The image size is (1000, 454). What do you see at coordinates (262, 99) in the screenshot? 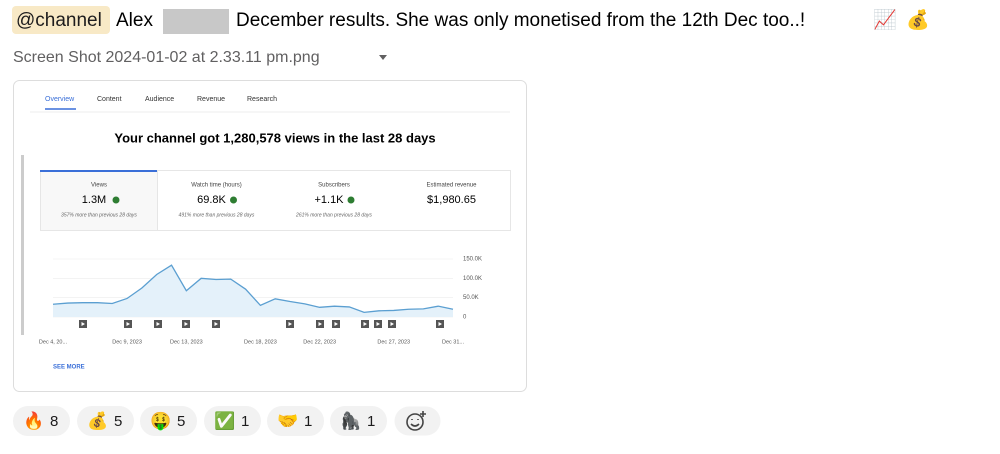
I see `tab: Research` at bounding box center [262, 99].